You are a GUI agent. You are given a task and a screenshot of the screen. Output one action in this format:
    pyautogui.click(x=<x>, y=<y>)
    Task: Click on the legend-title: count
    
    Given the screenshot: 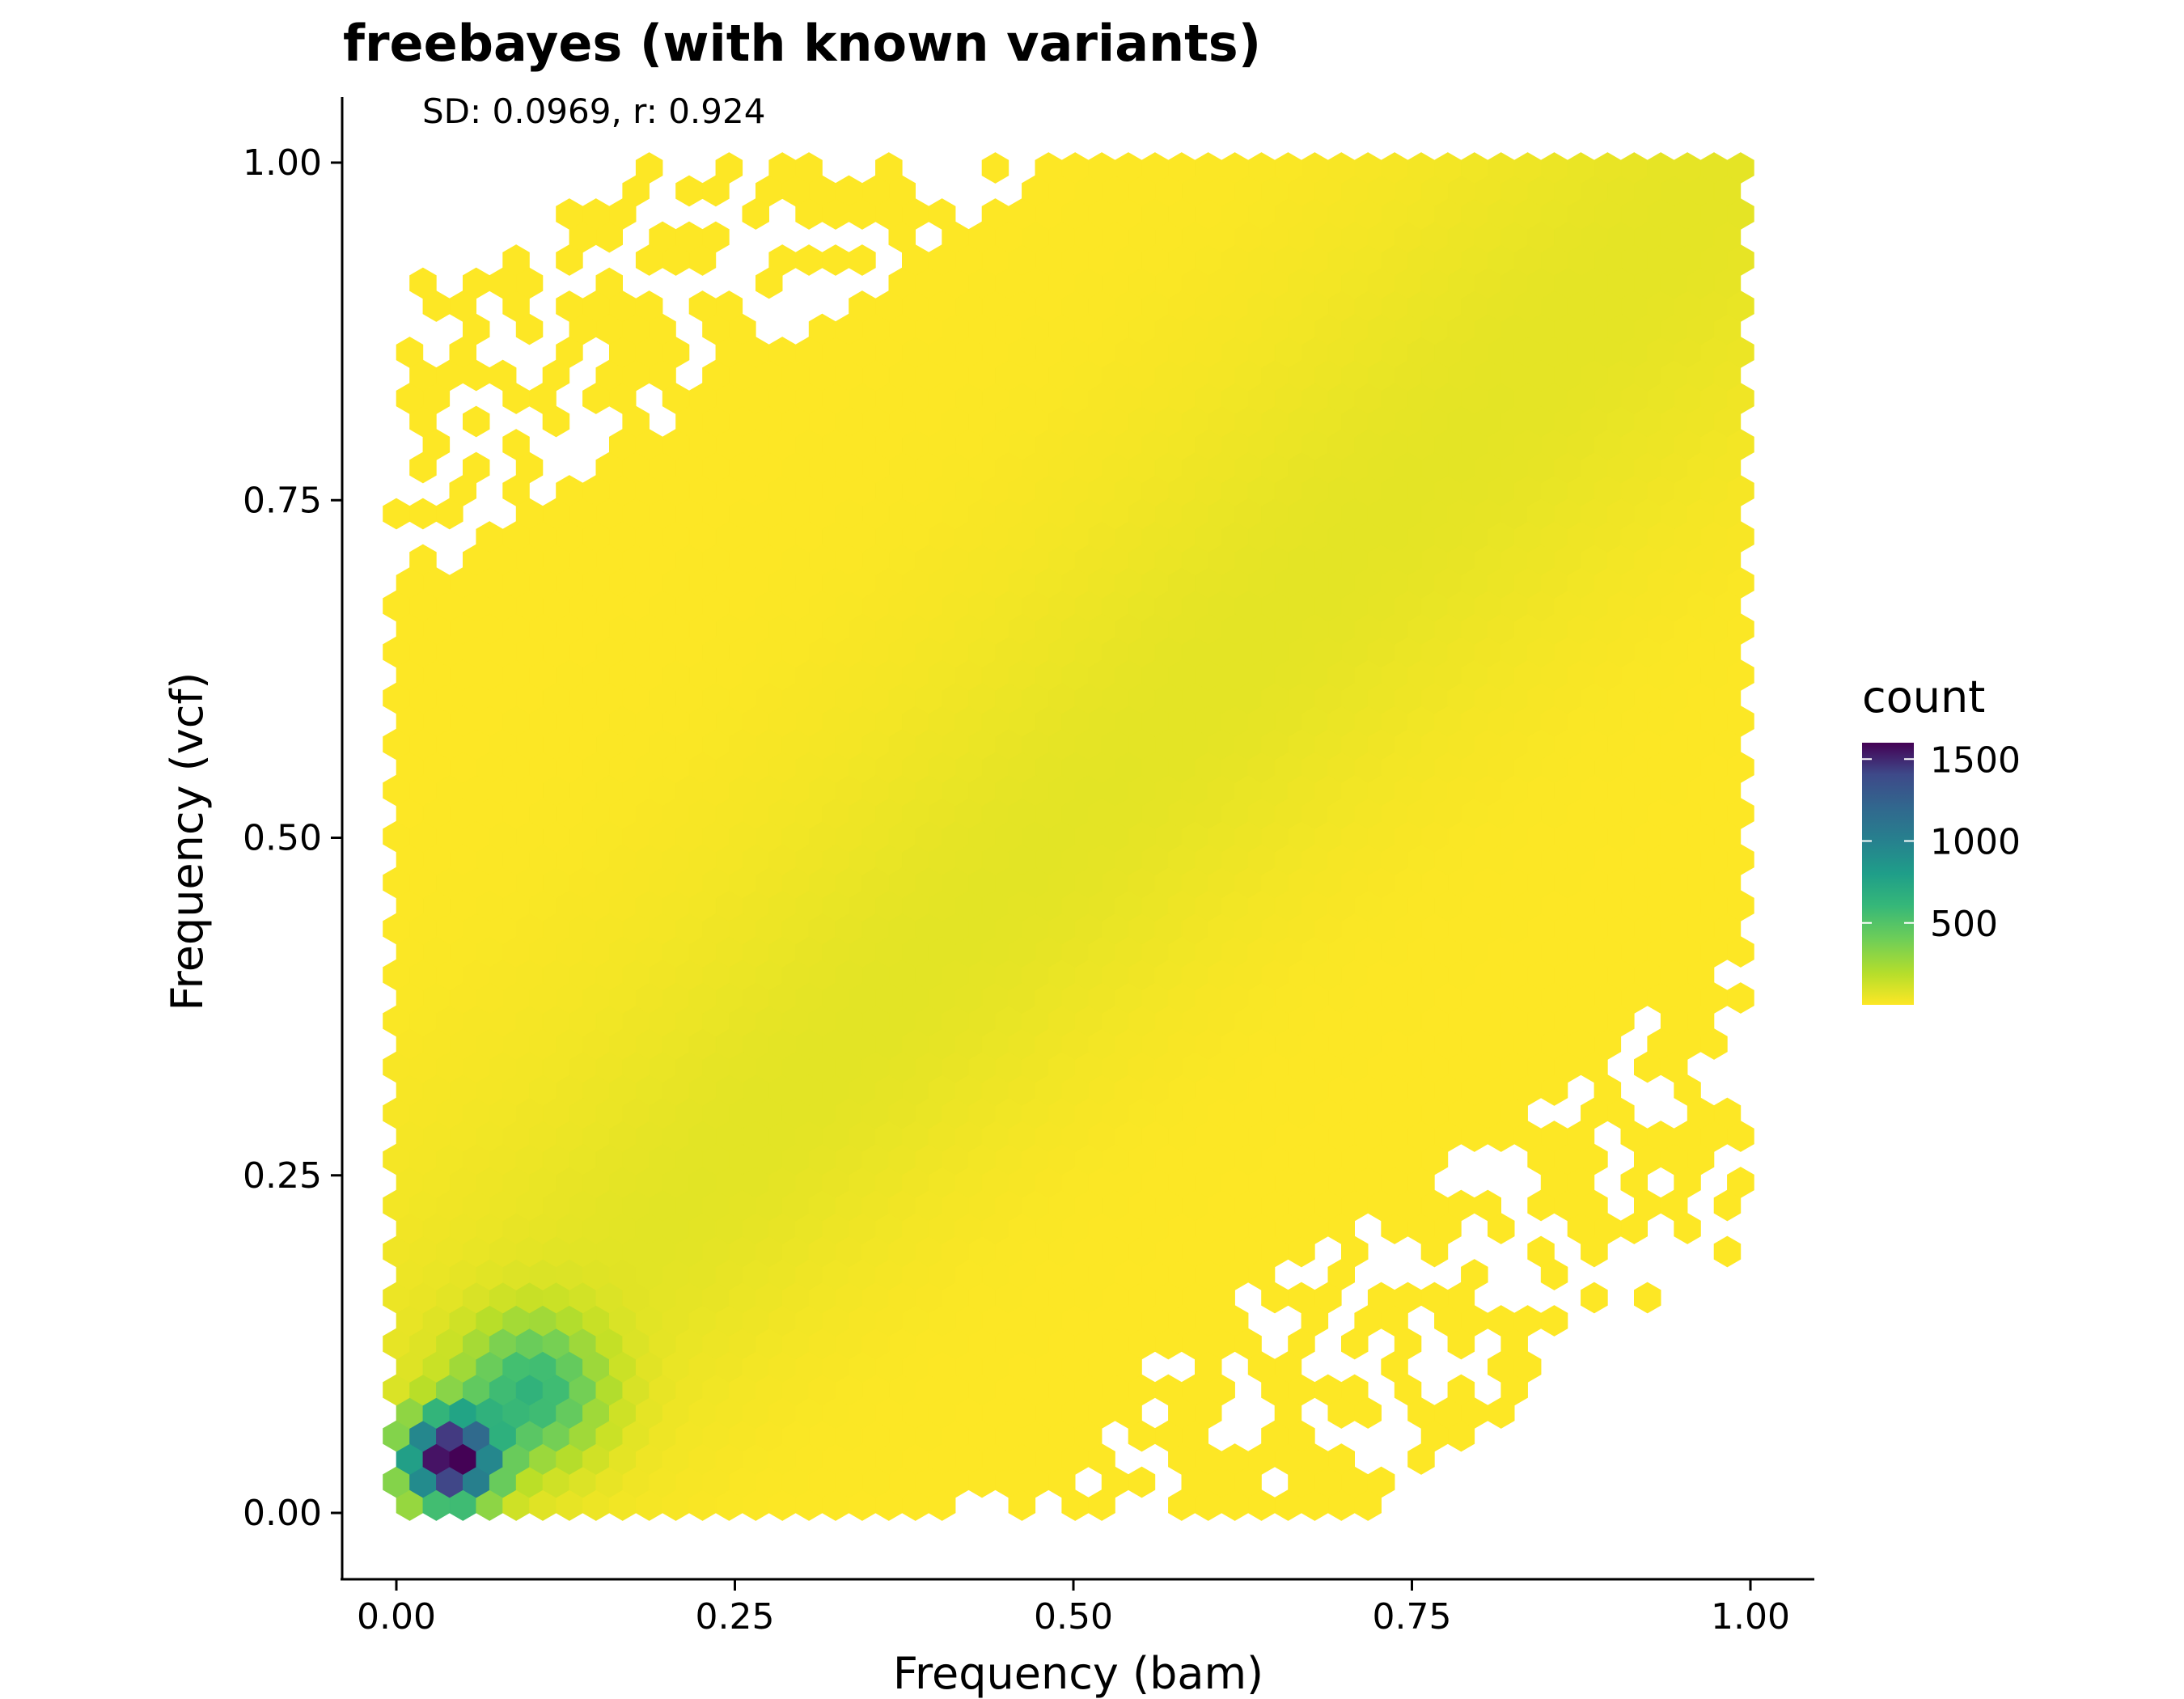 What is the action you would take?
    pyautogui.click(x=1924, y=697)
    